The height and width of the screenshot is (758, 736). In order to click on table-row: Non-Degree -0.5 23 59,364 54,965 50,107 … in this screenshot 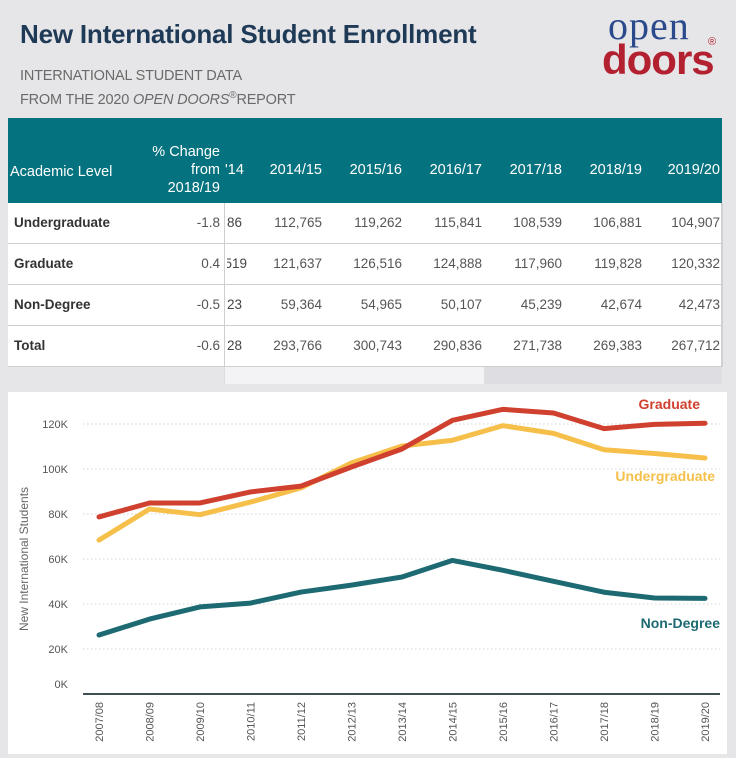, I will do `click(365, 305)`.